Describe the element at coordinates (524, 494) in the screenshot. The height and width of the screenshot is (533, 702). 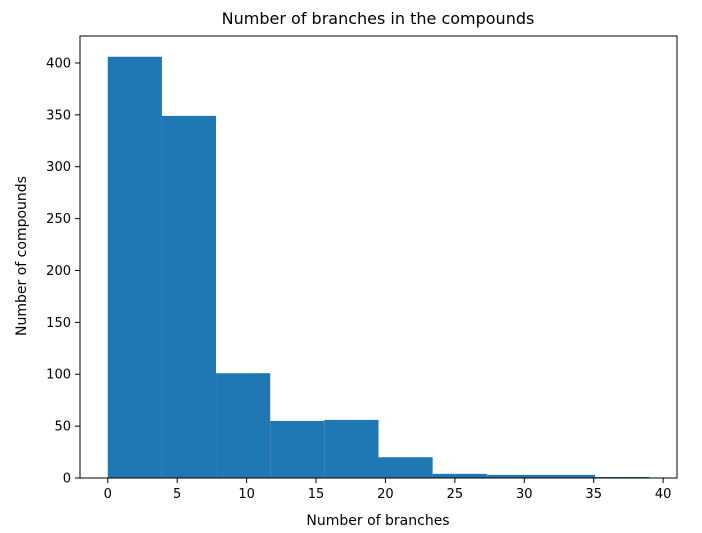
I see `x-tick-label: 30` at that location.